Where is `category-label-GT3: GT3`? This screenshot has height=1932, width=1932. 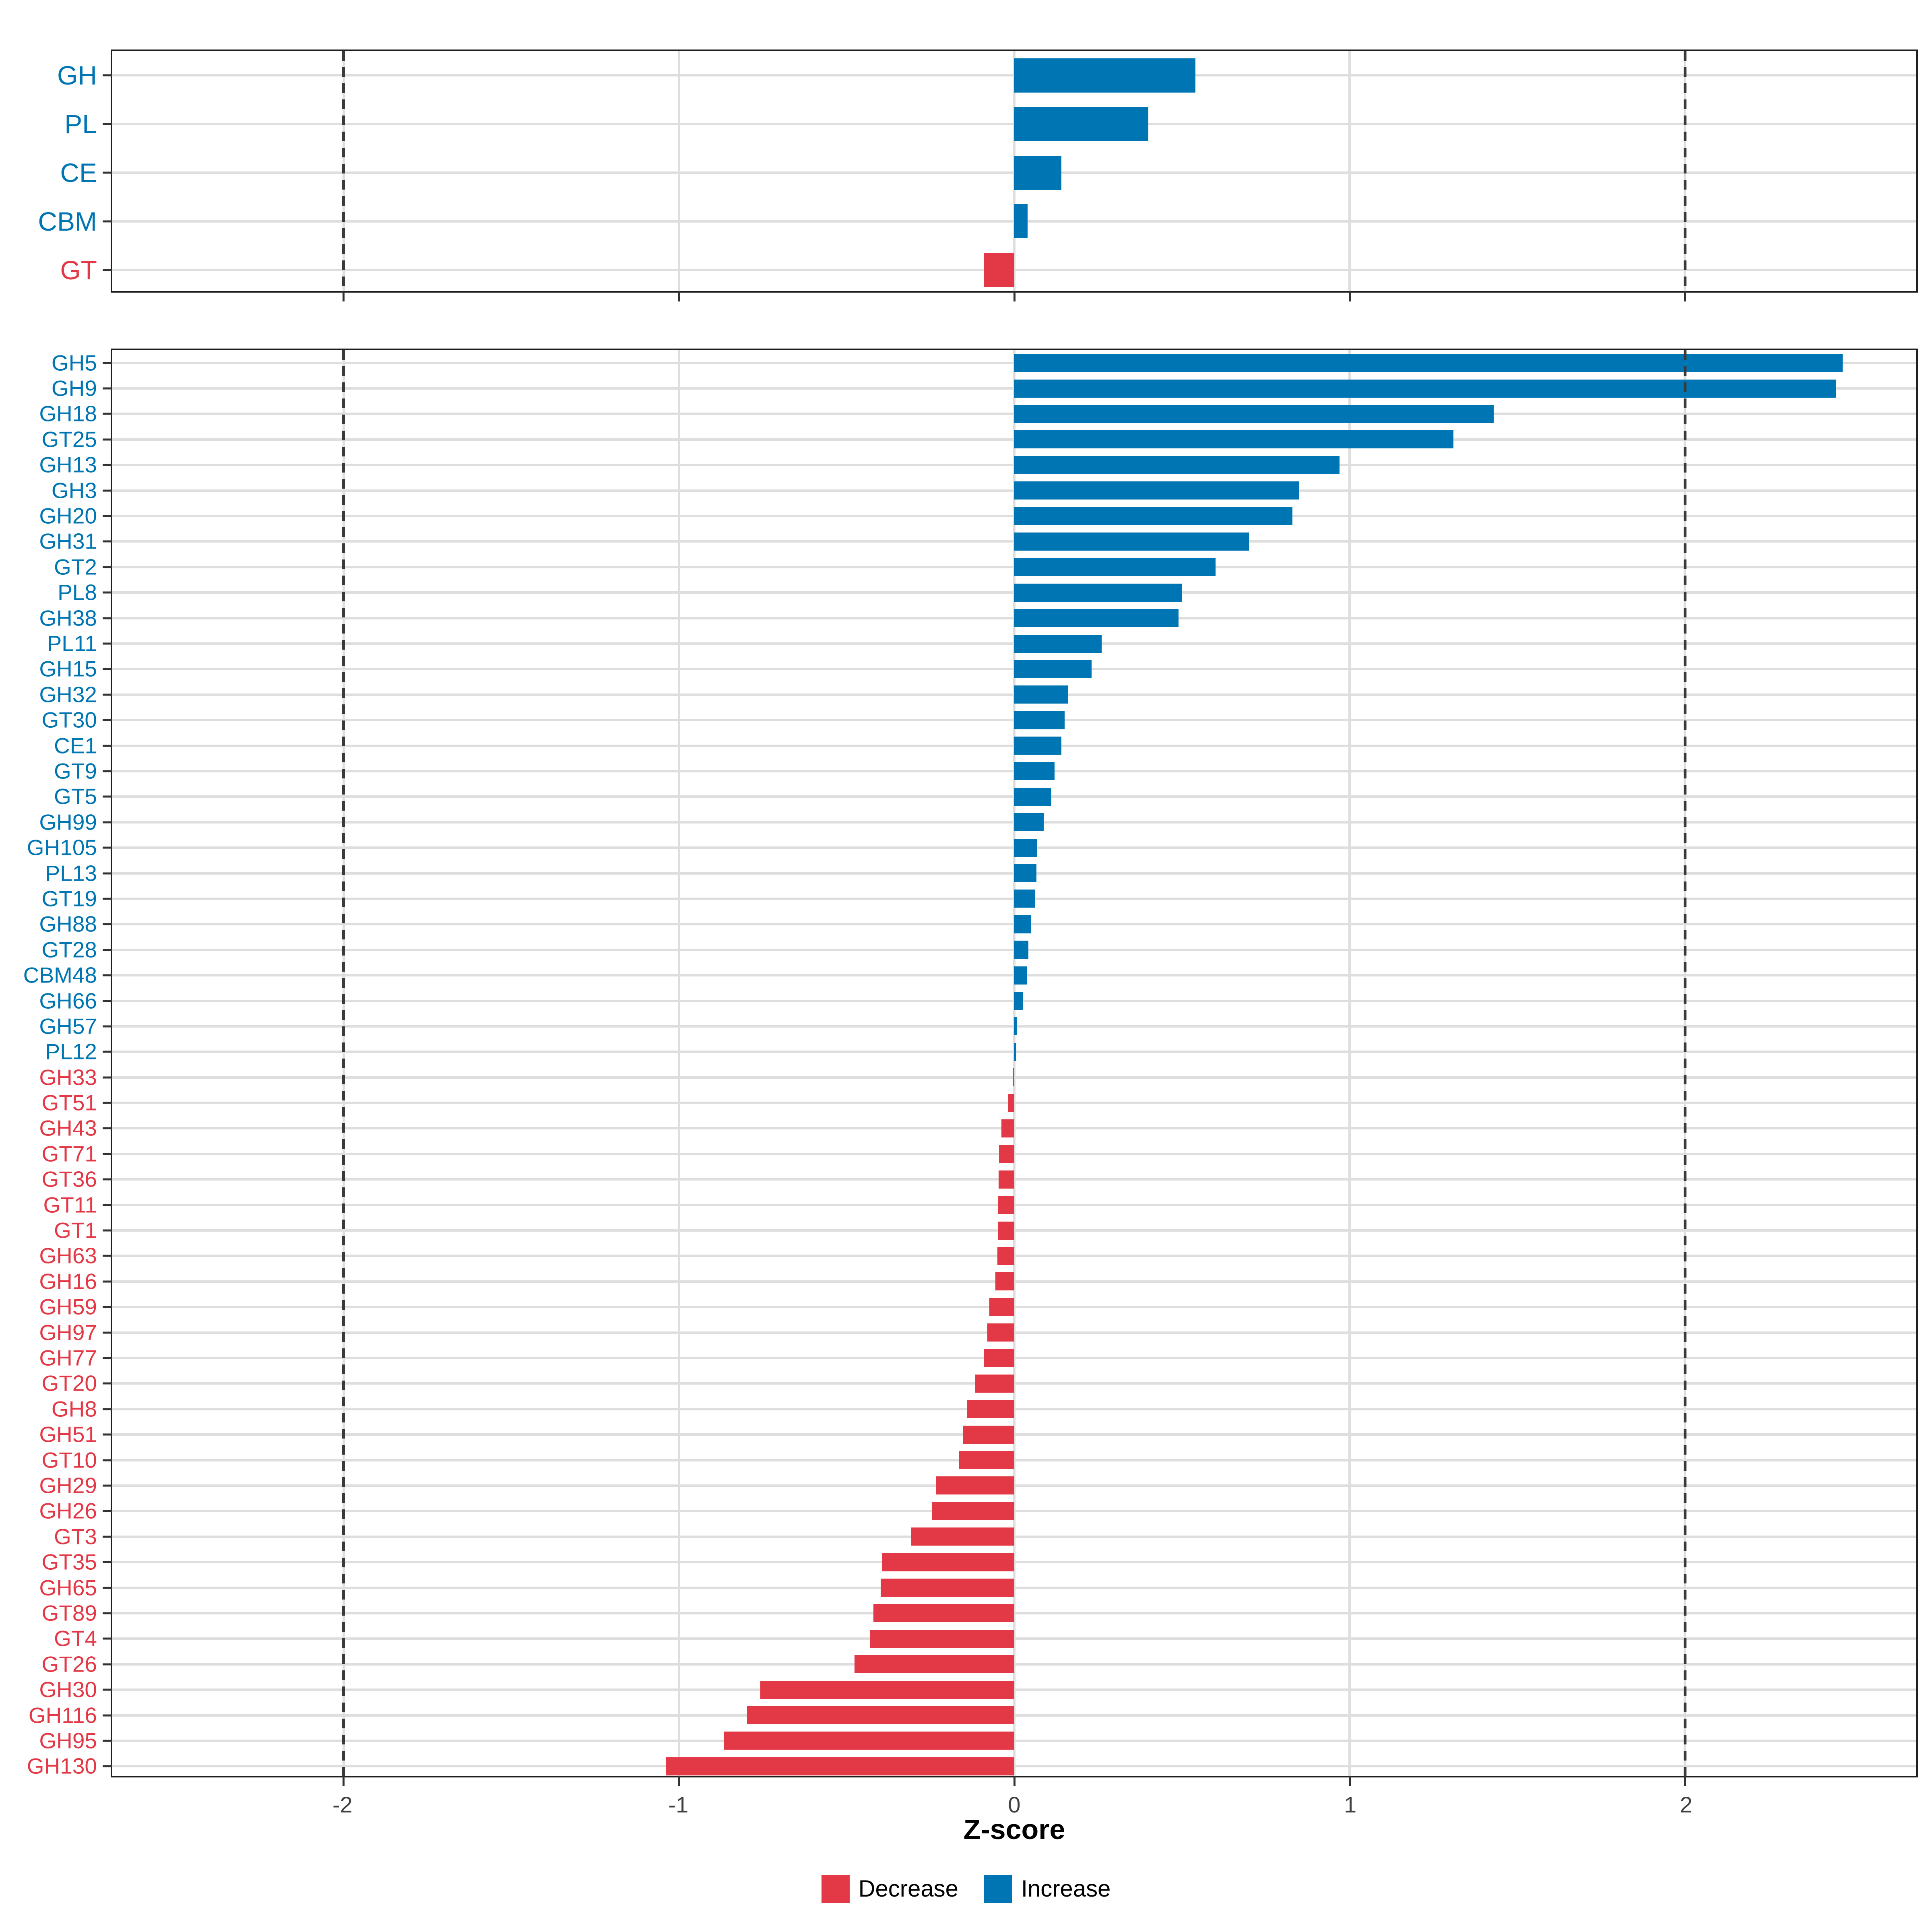
category-label-GT3: GT3 is located at coordinates (75, 1536).